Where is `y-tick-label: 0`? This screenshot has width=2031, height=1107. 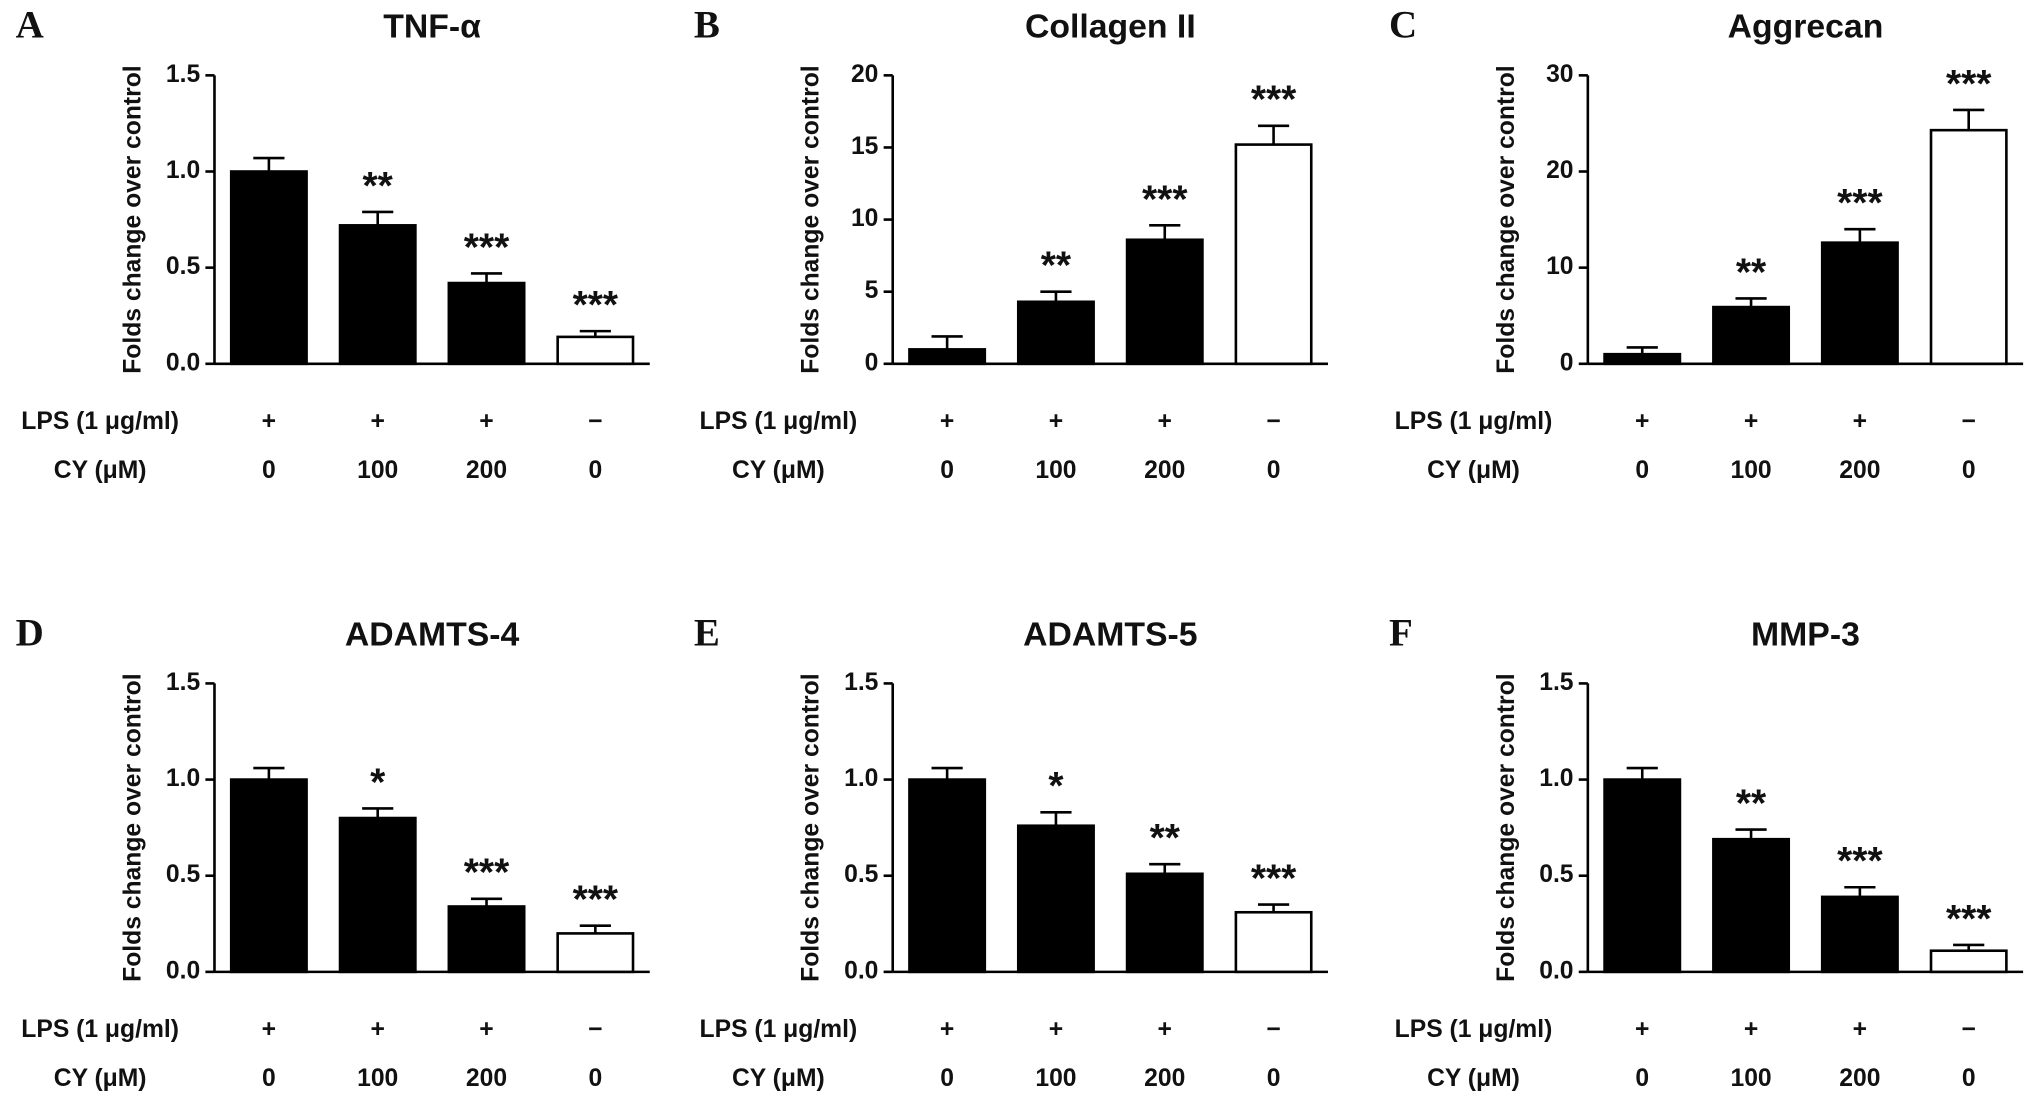
y-tick-label: 0 is located at coordinates (1567, 362).